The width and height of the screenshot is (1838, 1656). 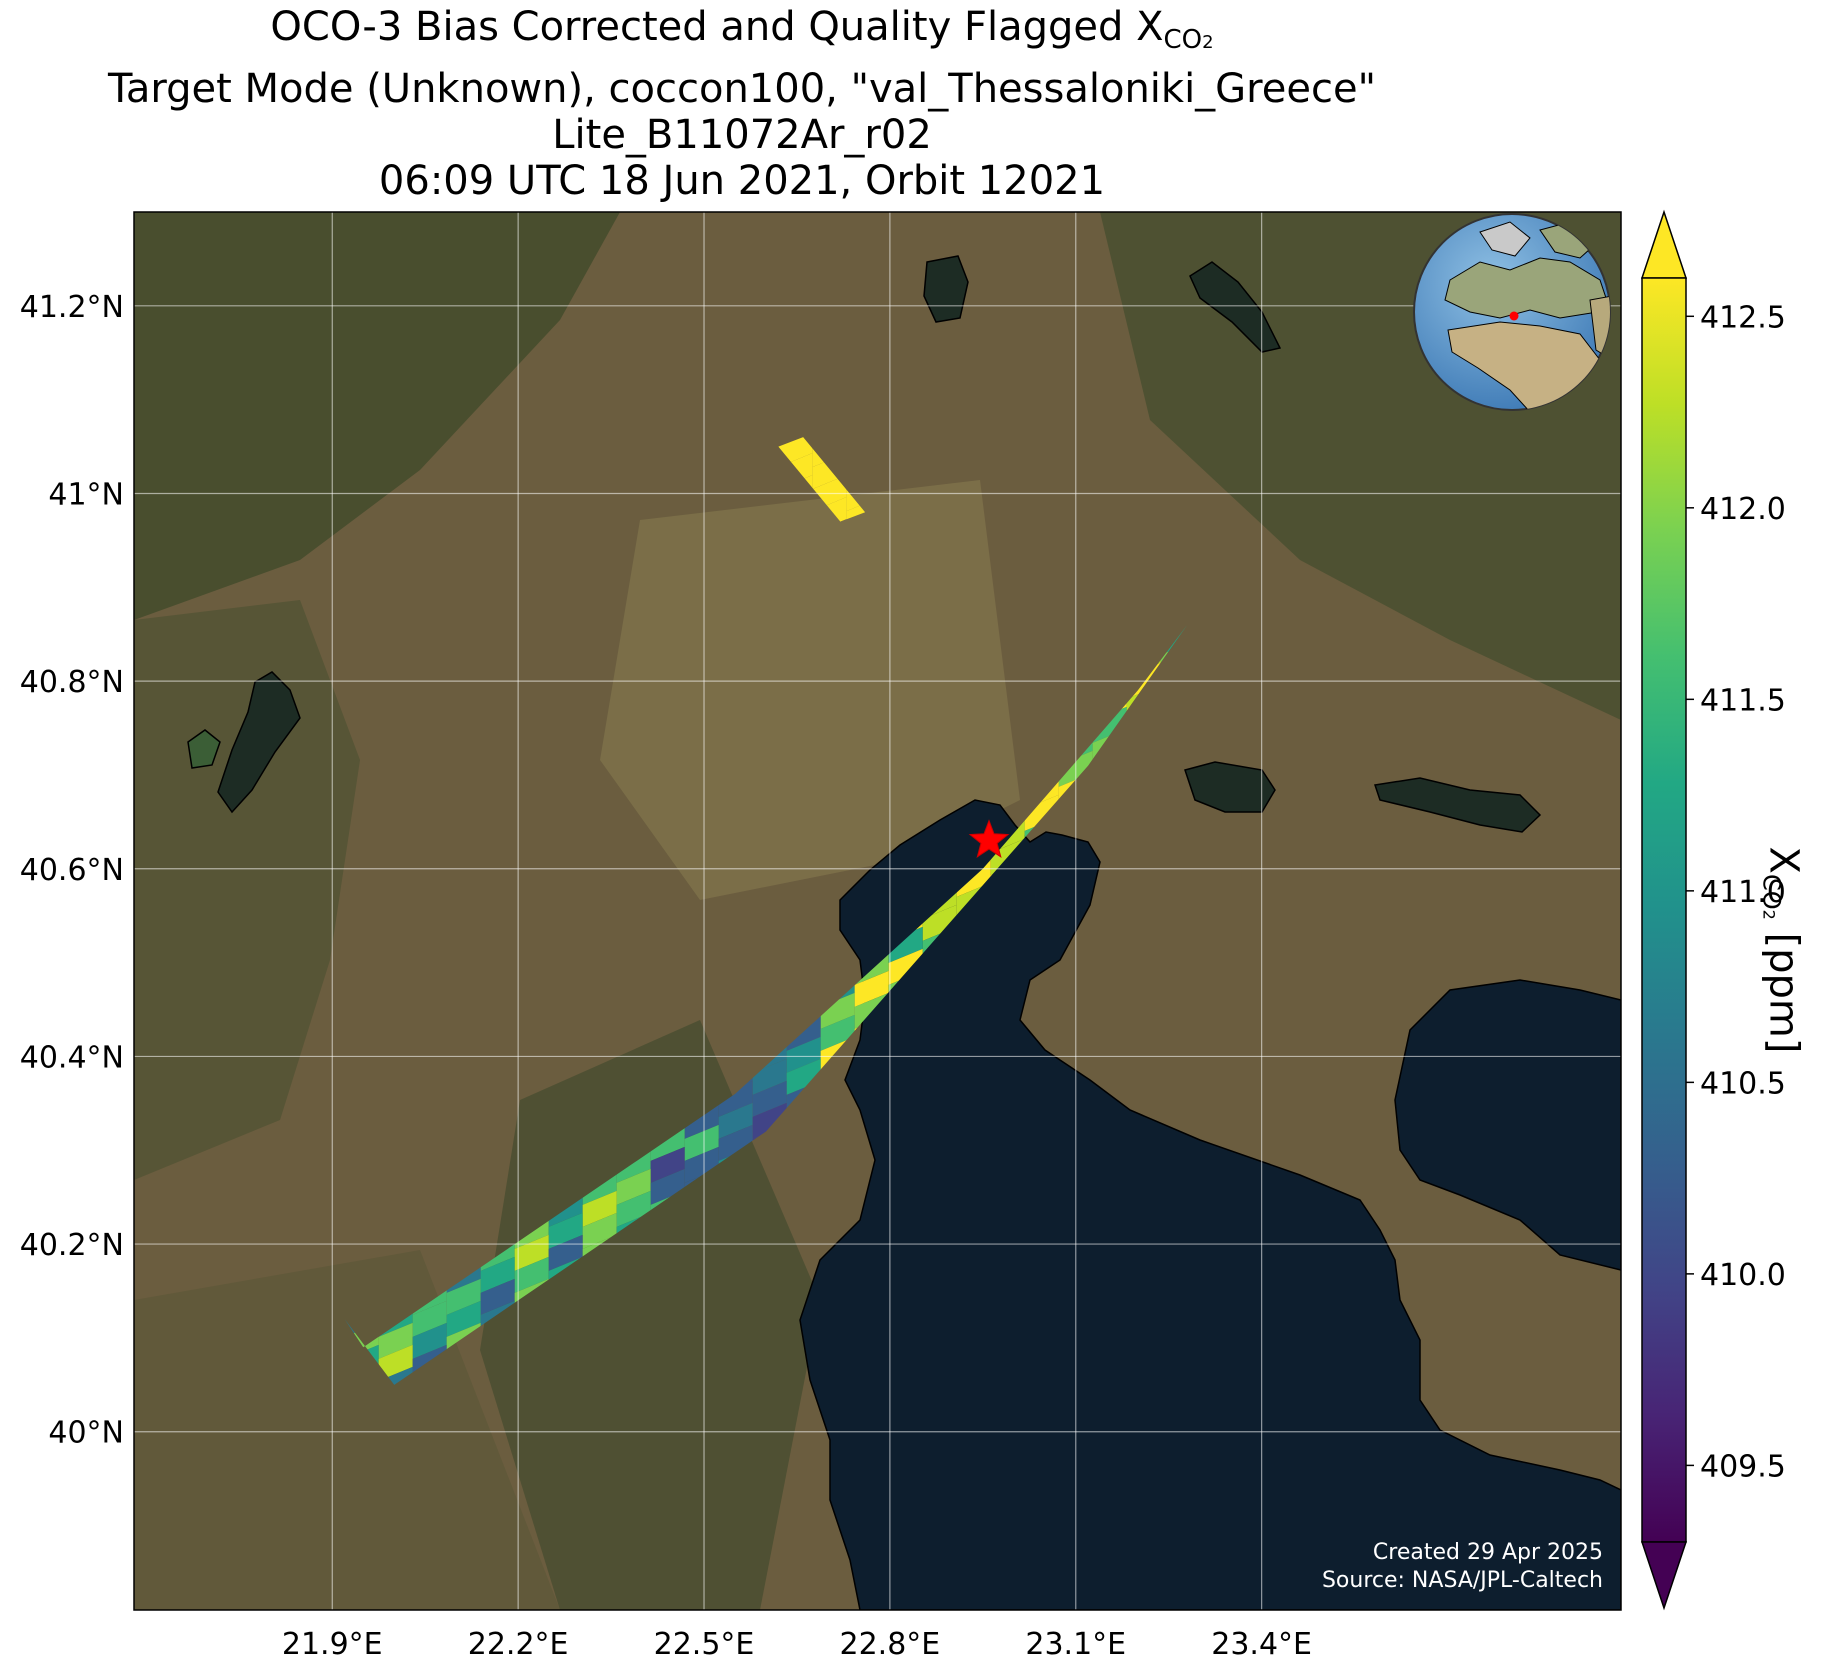 What do you see at coordinates (1664, 244) in the screenshot?
I see `colorbar-extend-top` at bounding box center [1664, 244].